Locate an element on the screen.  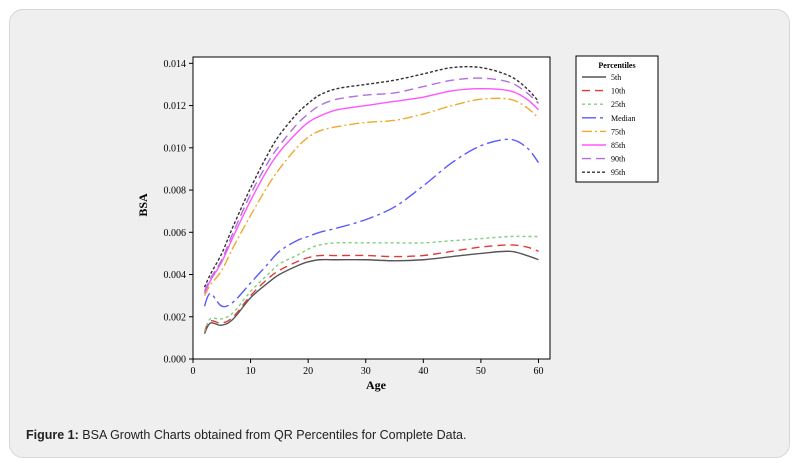
series-line-10th is located at coordinates (371, 288).